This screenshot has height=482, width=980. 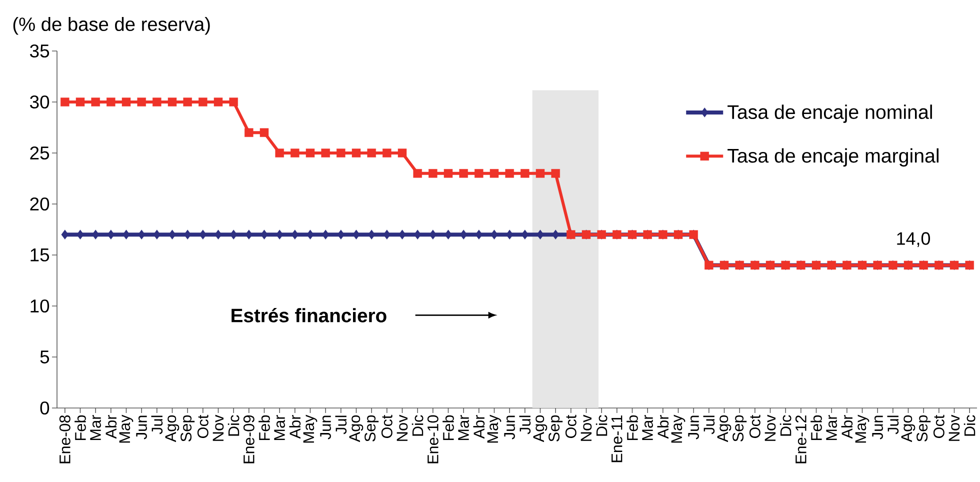 What do you see at coordinates (40, 51) in the screenshot?
I see `y-tick-label: 35` at bounding box center [40, 51].